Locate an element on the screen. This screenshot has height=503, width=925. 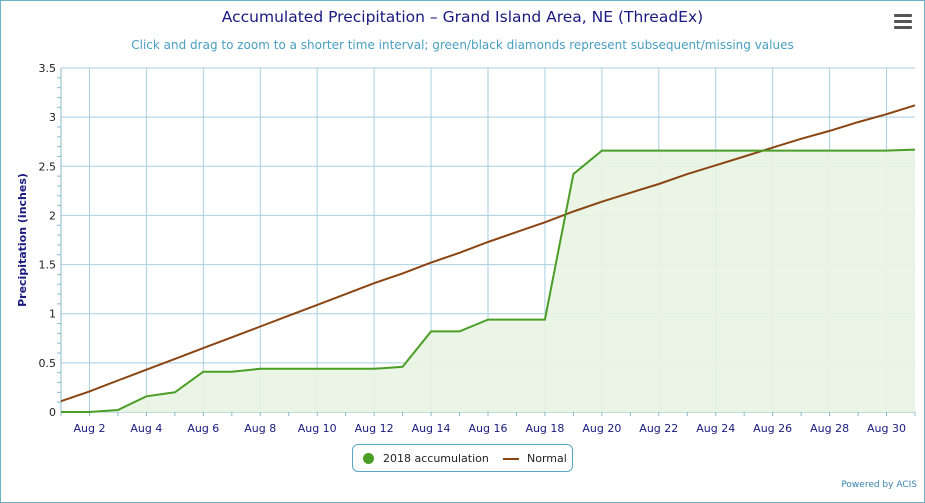
x-tick-label: Aug 20 is located at coordinates (601, 428).